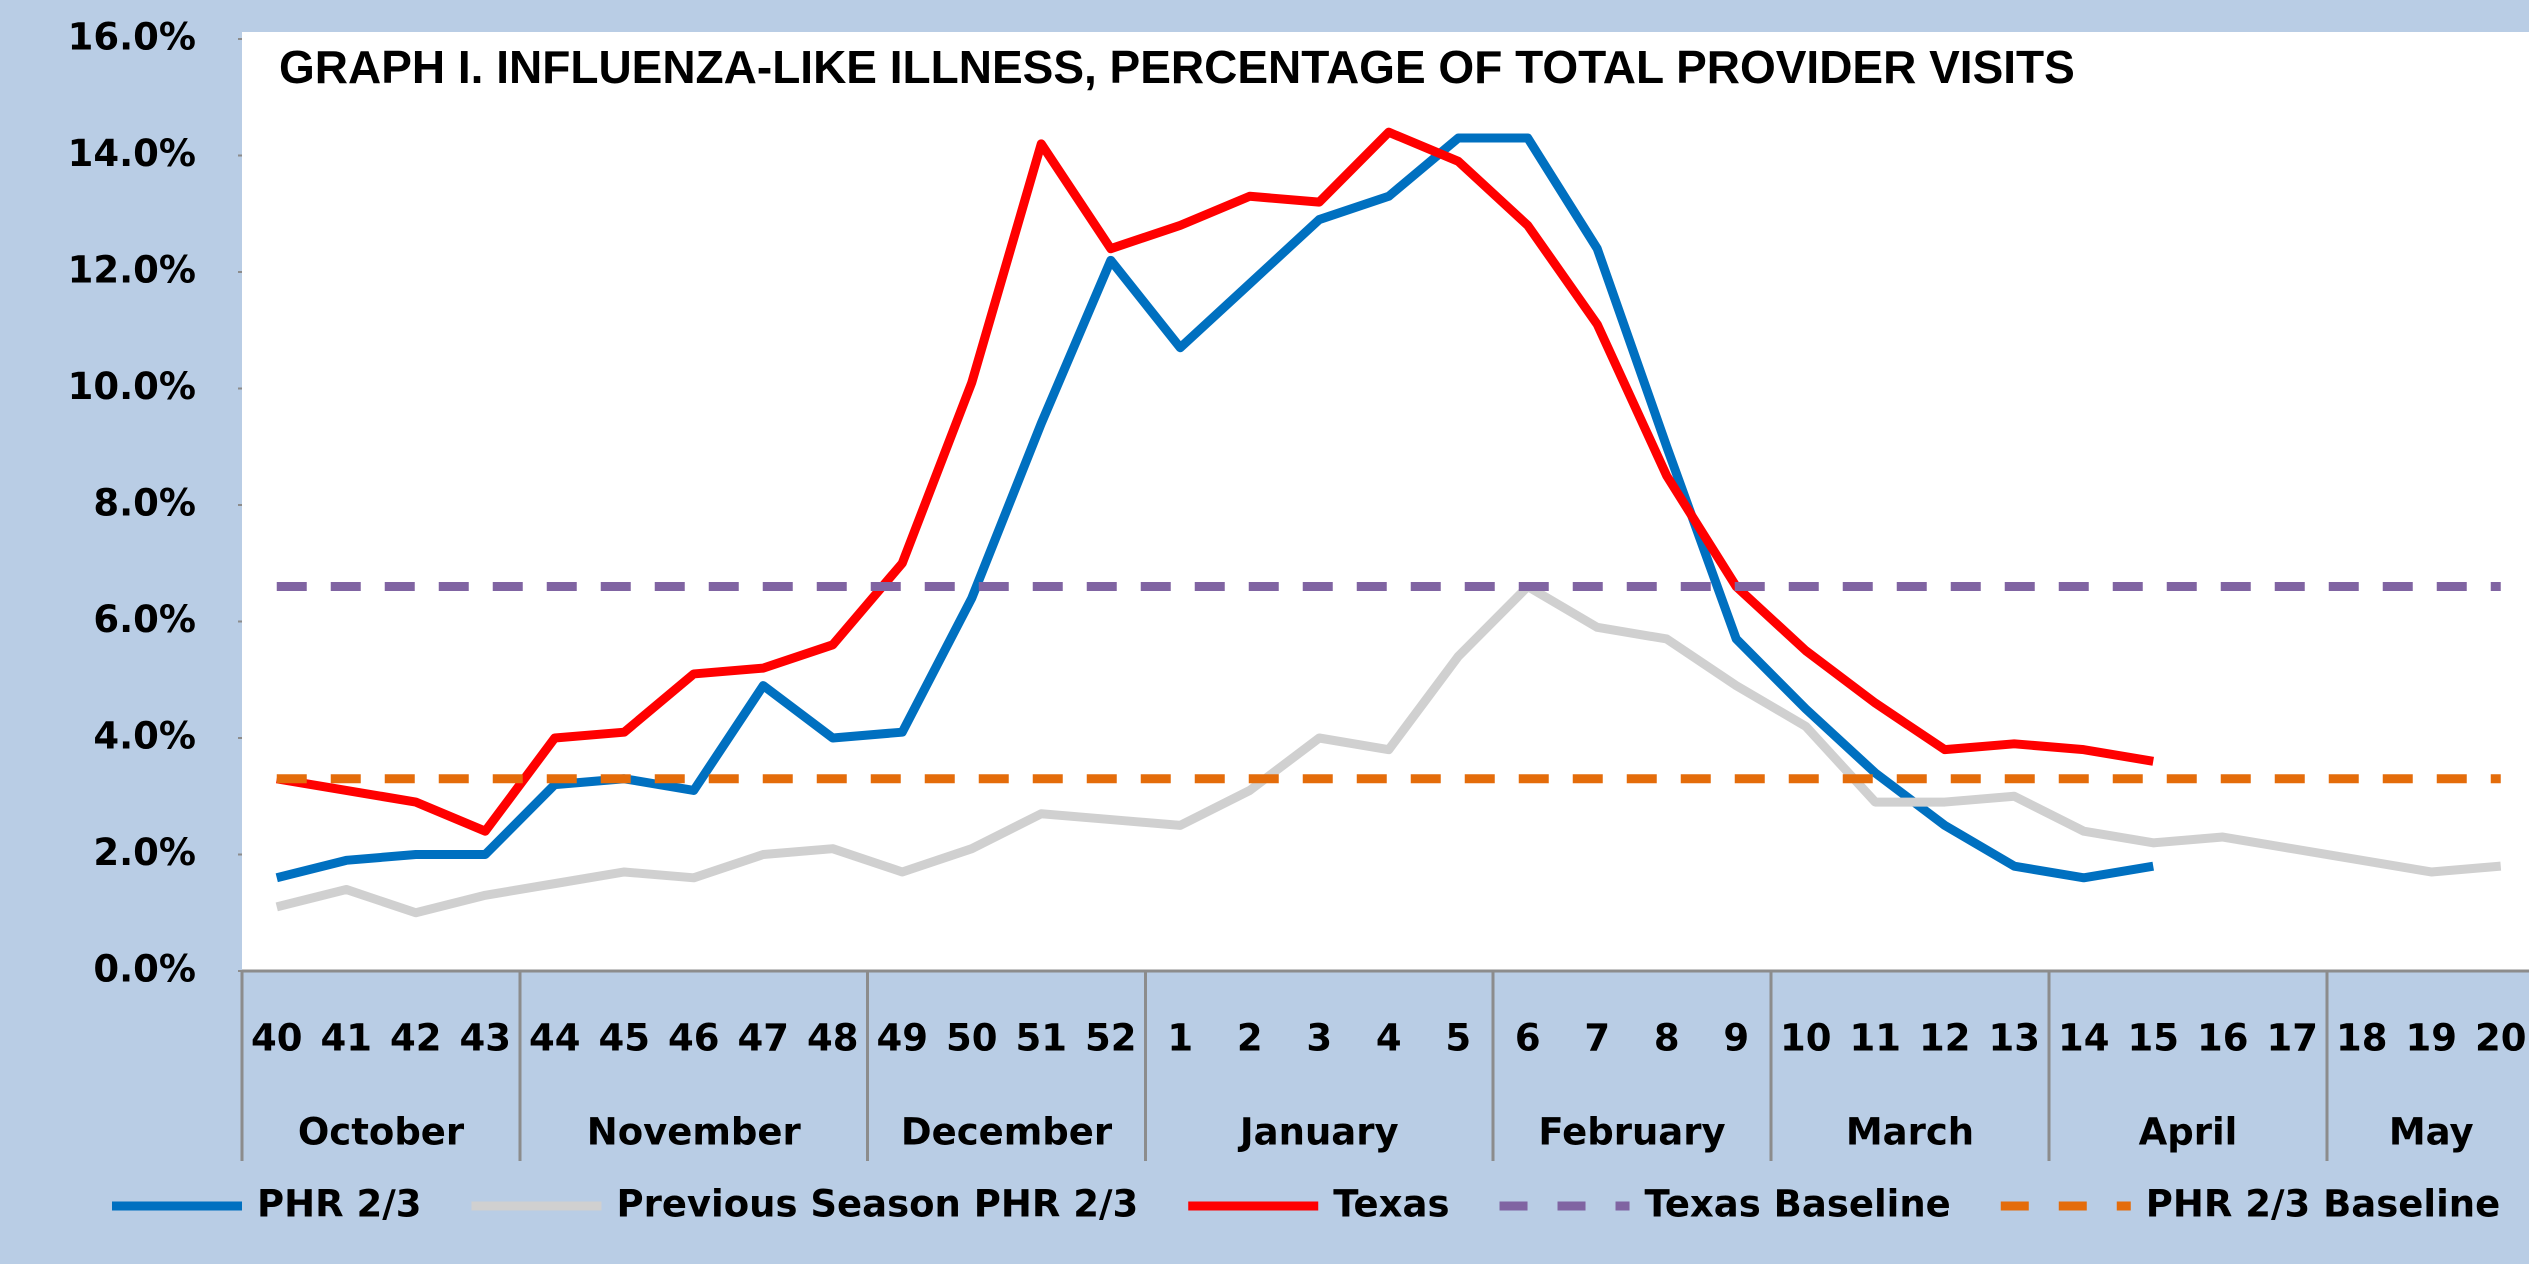  What do you see at coordinates (1631, 1132) in the screenshot?
I see `month-label: February` at bounding box center [1631, 1132].